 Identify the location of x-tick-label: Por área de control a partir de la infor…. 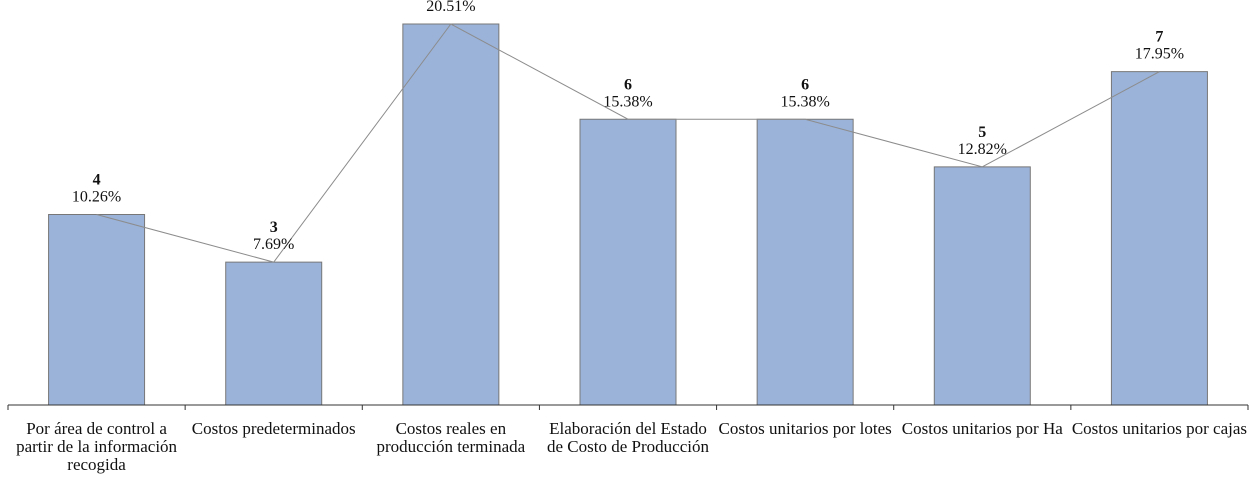
(97, 446).